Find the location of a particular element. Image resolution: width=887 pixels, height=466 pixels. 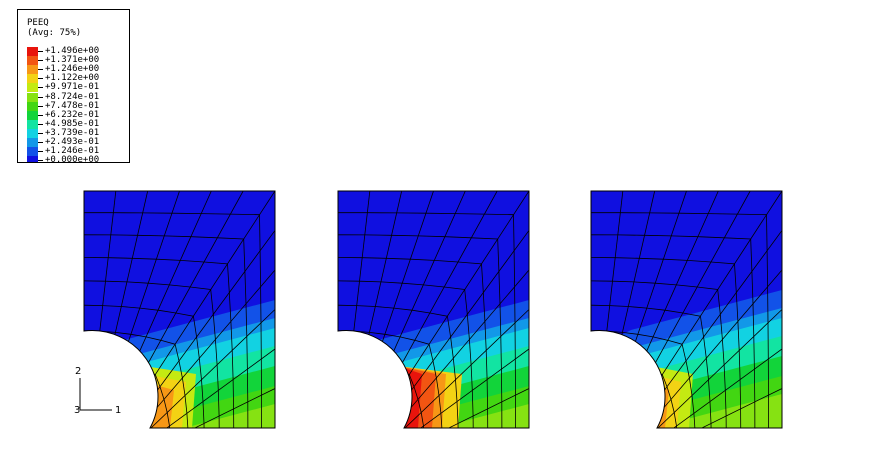

legend-subtitle: (Avg: 75%) is located at coordinates (54, 33).